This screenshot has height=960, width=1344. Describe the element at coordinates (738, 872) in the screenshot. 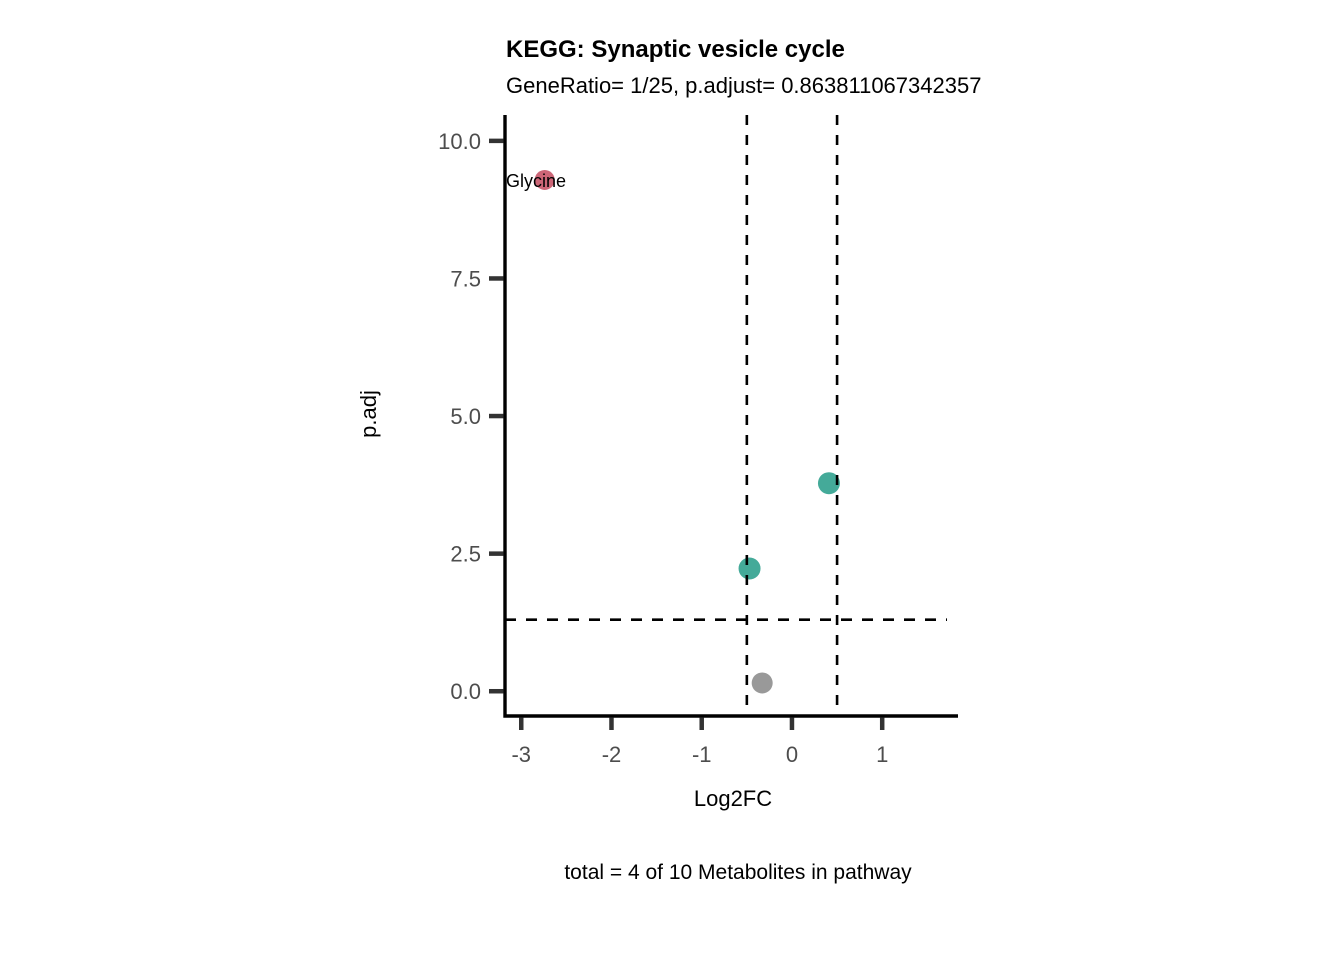

I see `caption-text: total = 4 of 10 Metabolites in pathway` at that location.